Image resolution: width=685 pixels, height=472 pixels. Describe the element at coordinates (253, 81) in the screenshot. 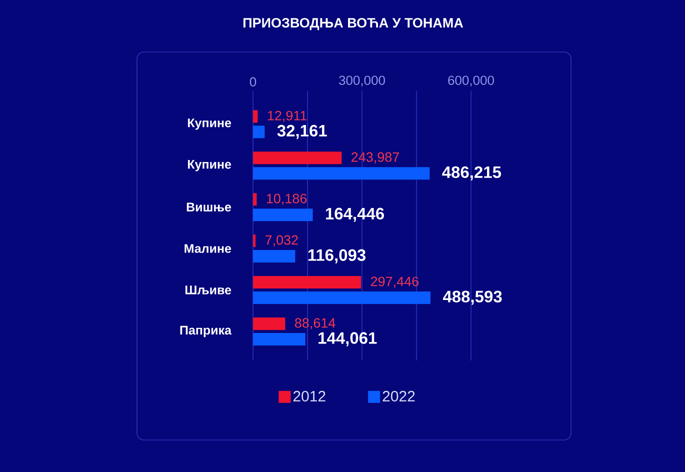

I see `x-tick-label: 0` at that location.